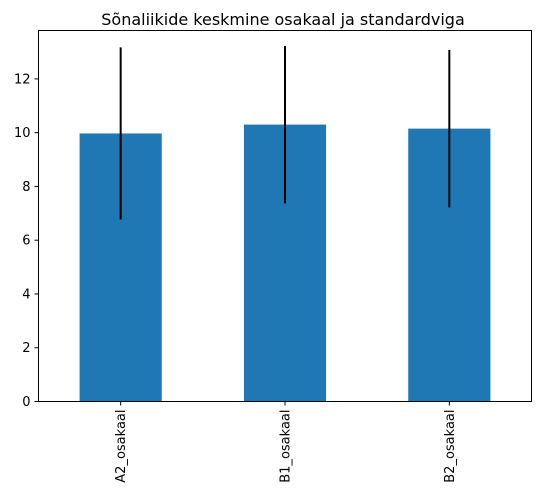  Describe the element at coordinates (22, 79) in the screenshot. I see `y-tick-label: 12` at that location.